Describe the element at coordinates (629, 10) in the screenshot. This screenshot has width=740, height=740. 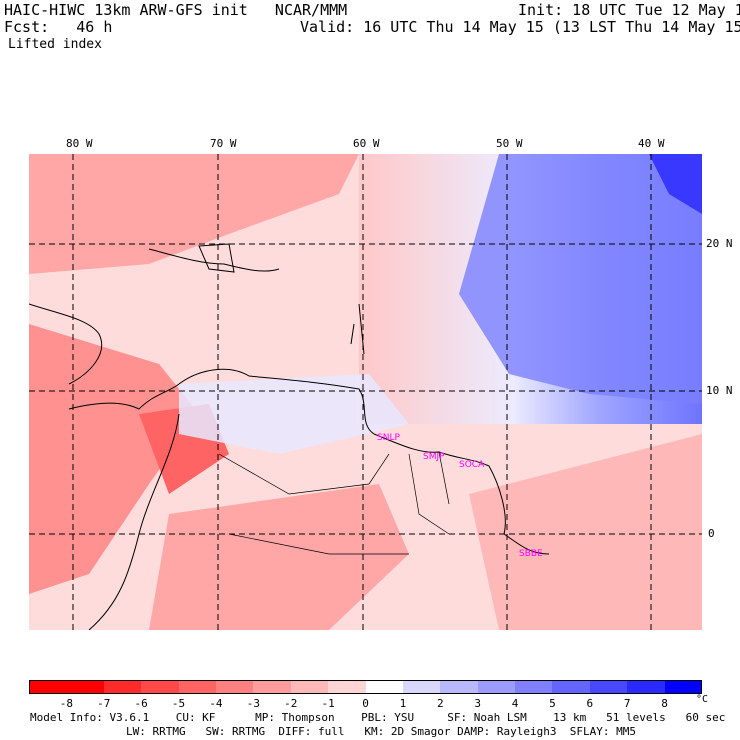
I see `init-time: Init: 18 UTC Tue 12 May 15` at that location.